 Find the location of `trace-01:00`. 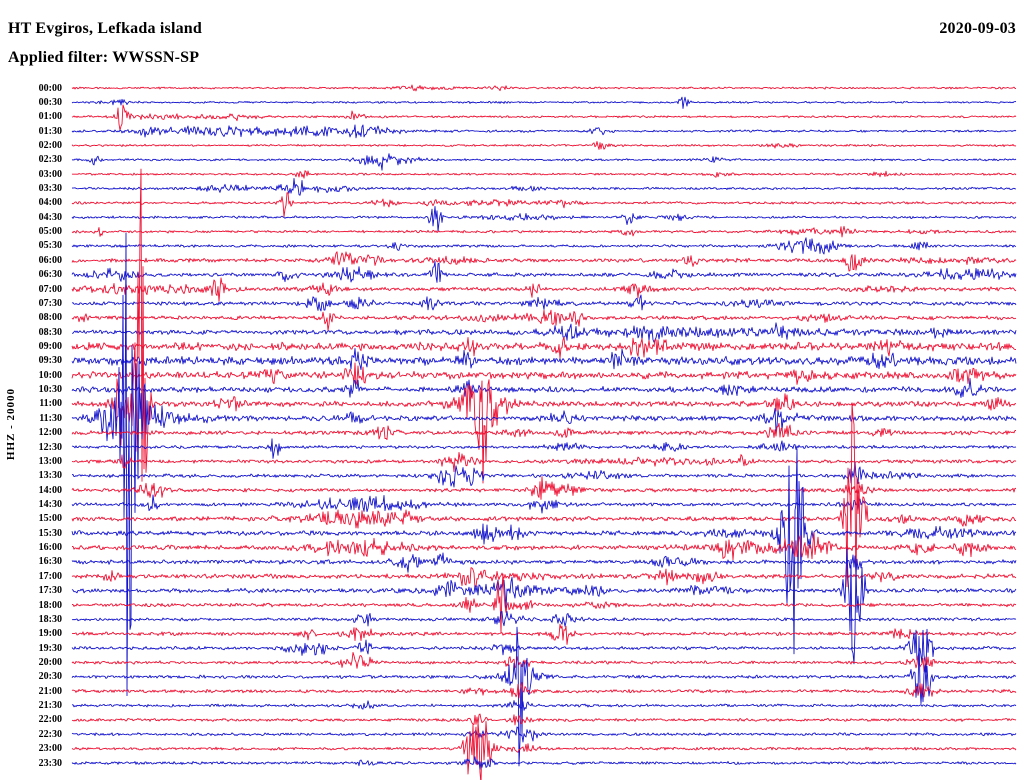

trace-01:00 is located at coordinates (544, 117).